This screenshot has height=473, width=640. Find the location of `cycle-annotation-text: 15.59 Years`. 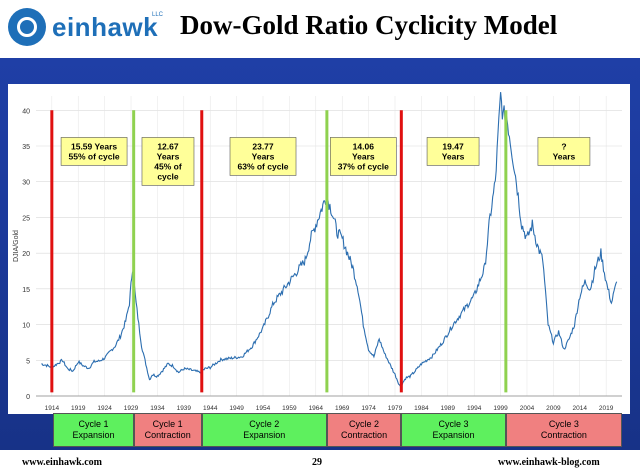

cycle-annotation-text: 15.59 Years is located at coordinates (94, 146).